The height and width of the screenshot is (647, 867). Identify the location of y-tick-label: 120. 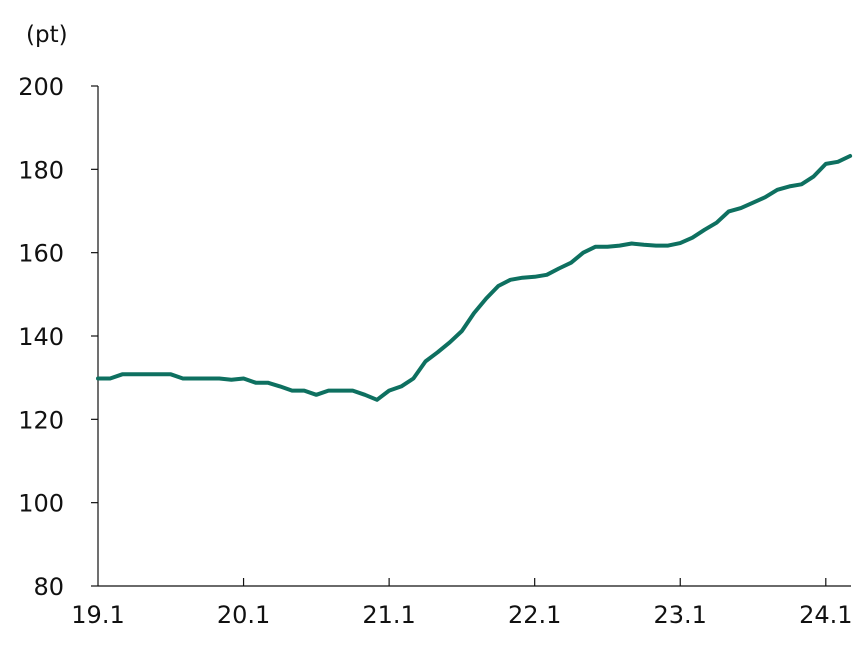
(41, 420).